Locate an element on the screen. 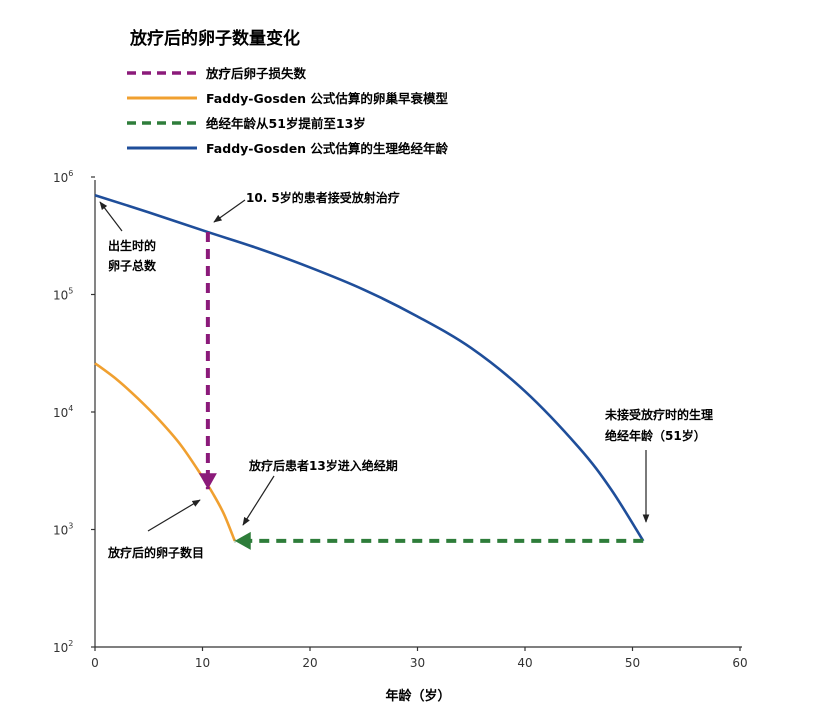 The width and height of the screenshot is (822, 717). annotation-post-menopause: 放疗后患者13岁进入绝经期 is located at coordinates (323, 465).